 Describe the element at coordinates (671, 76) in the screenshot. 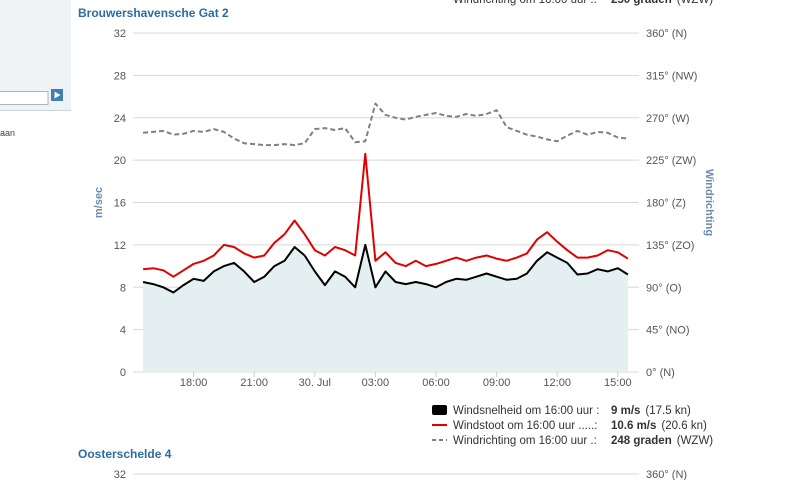

I see `y2-tick-label: 315° (NW)` at that location.